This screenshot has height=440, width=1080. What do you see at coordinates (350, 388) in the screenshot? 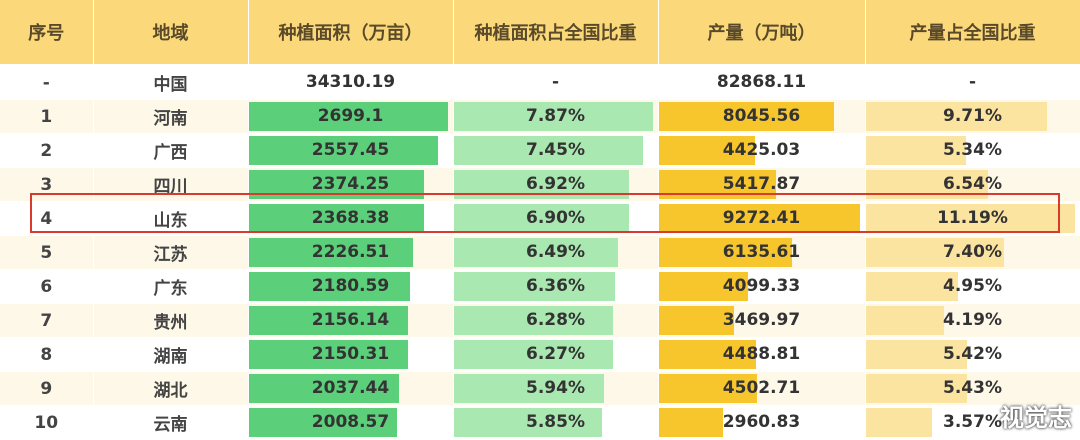
I see `area-label: 2037.44` at bounding box center [350, 388].